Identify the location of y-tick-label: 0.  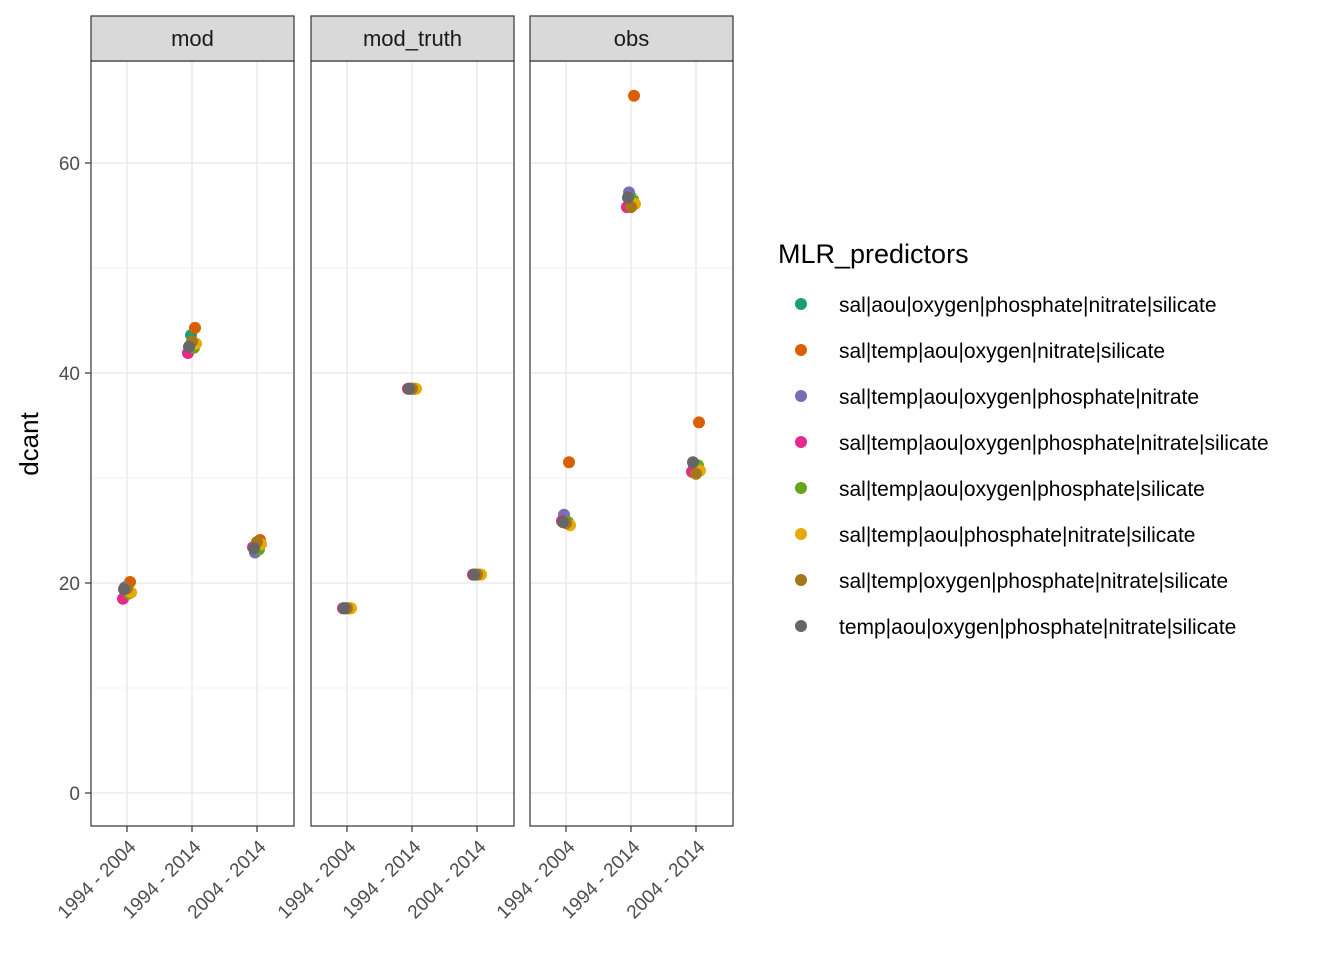
(74, 794).